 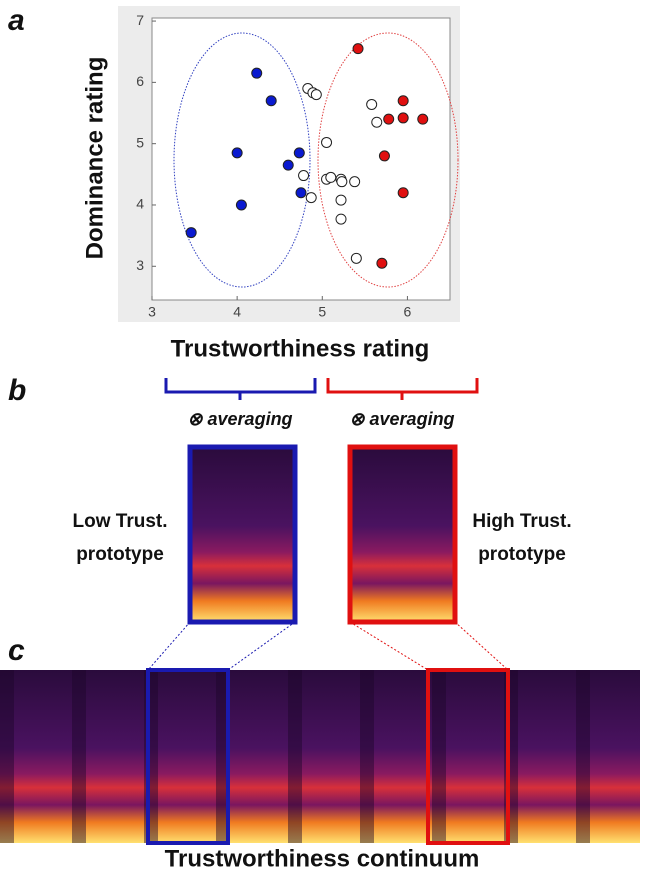 I want to click on prototype-label: High Trust., so click(x=521, y=521).